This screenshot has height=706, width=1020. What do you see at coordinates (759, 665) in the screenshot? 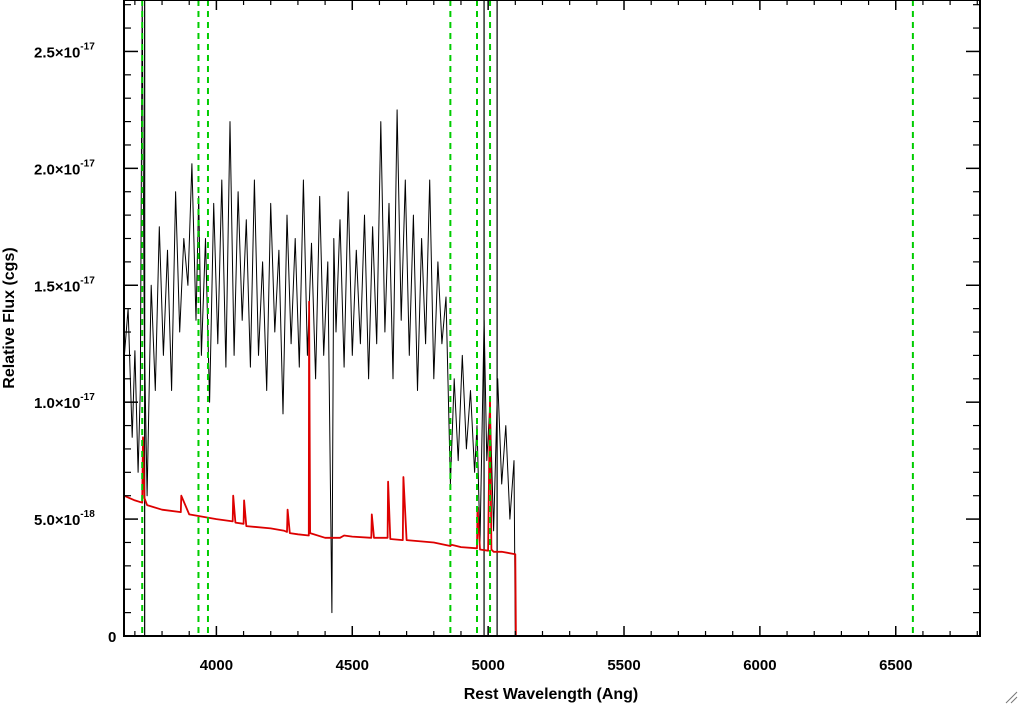
I see `x-tick-label: 6000` at bounding box center [759, 665].